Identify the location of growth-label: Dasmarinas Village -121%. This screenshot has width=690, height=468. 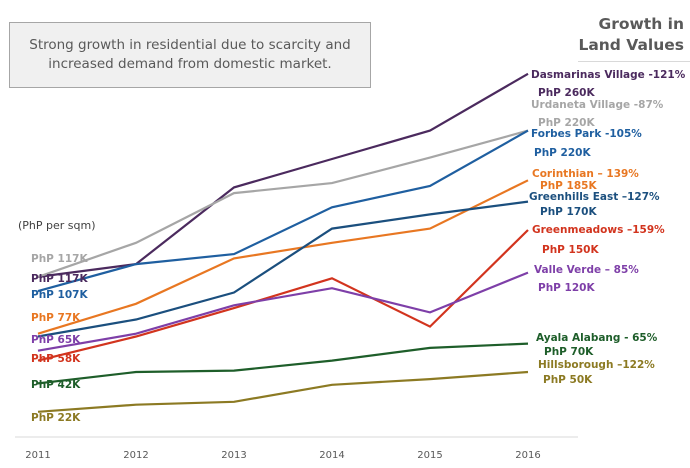
(608, 75).